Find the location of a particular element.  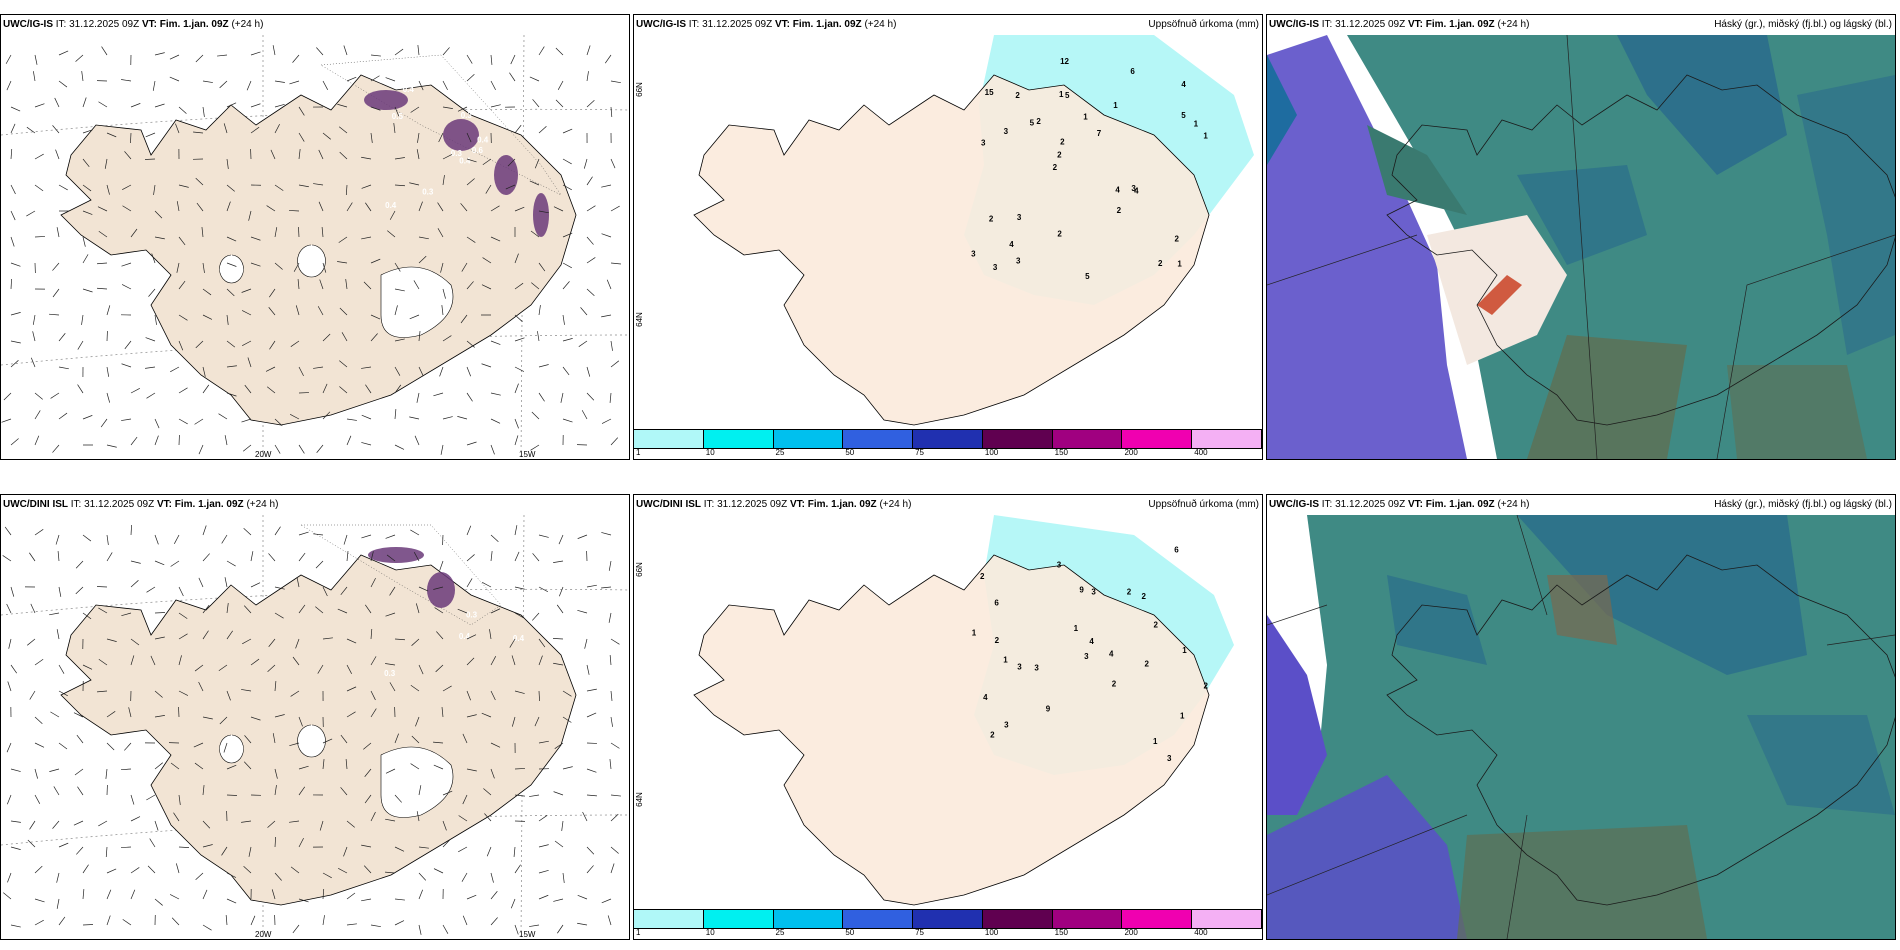

legend-label: 400 is located at coordinates (1201, 932).